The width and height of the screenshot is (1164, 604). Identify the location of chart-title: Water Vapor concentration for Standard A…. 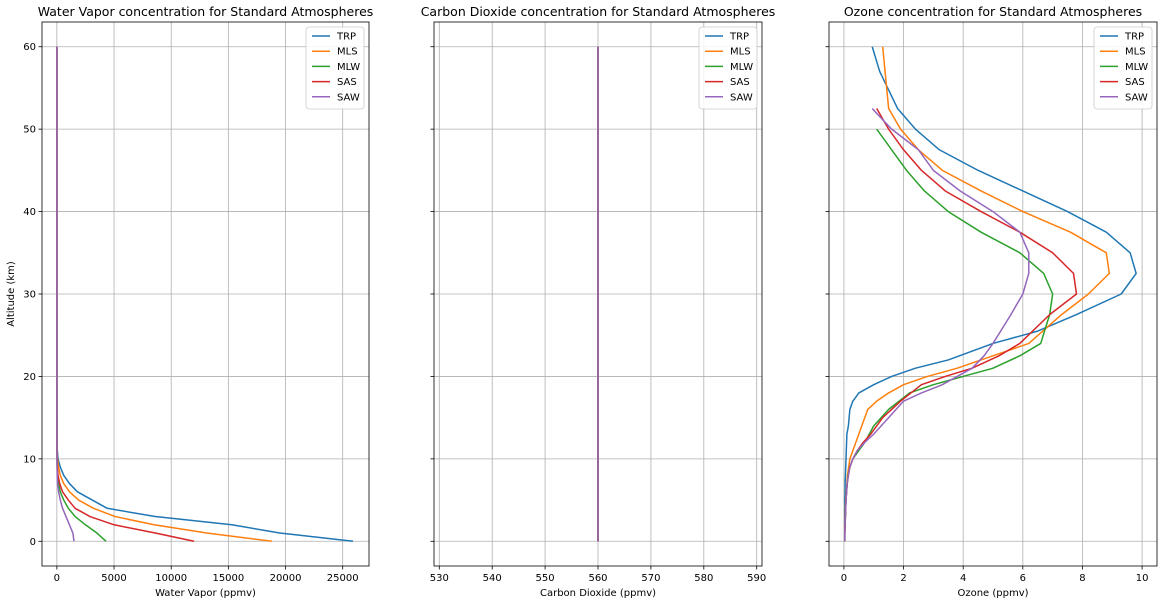
(206, 11).